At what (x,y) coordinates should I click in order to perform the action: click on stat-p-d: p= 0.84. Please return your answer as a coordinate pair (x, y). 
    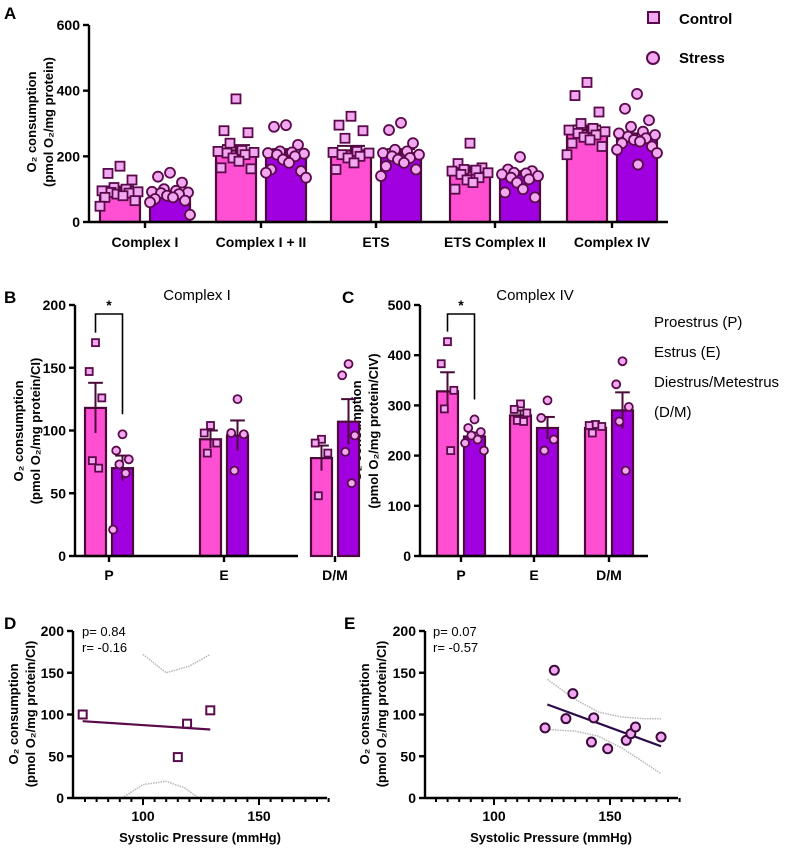
    Looking at the image, I should click on (104, 631).